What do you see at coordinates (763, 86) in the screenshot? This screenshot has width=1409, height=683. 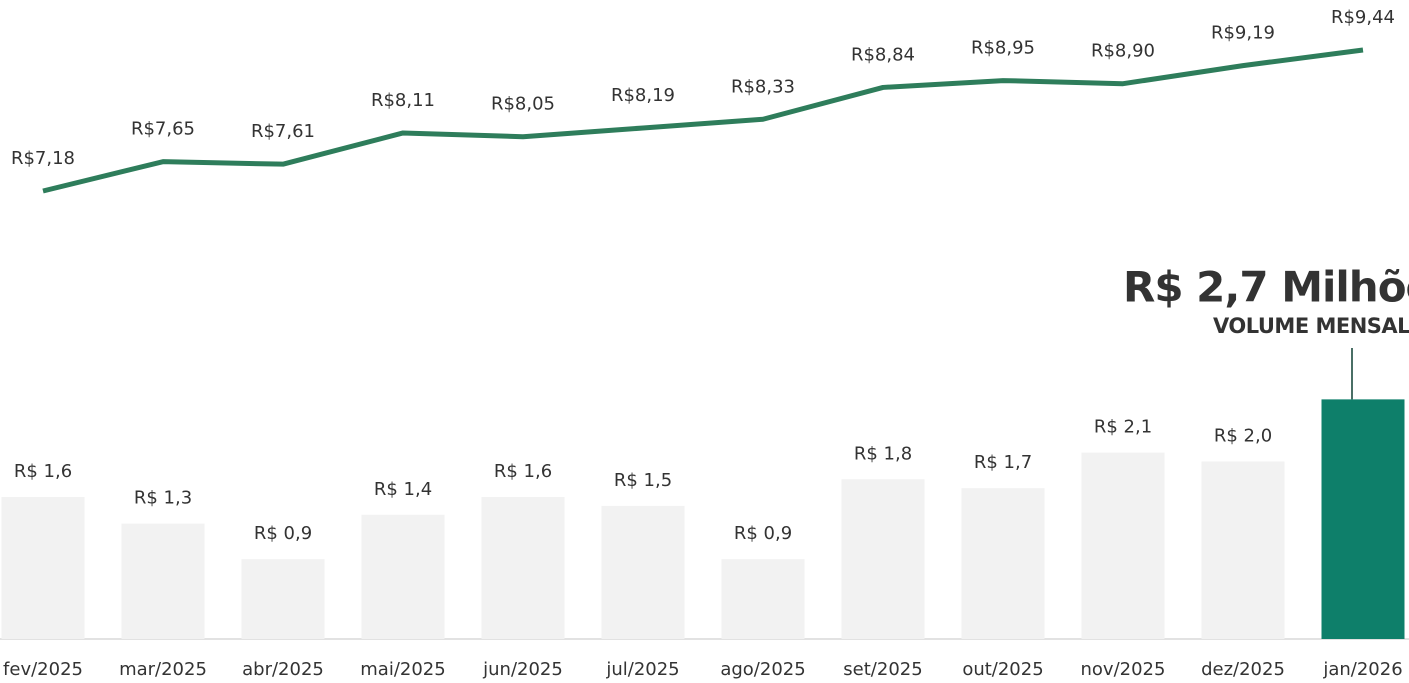 I see `line-value-label: R$8,33` at bounding box center [763, 86].